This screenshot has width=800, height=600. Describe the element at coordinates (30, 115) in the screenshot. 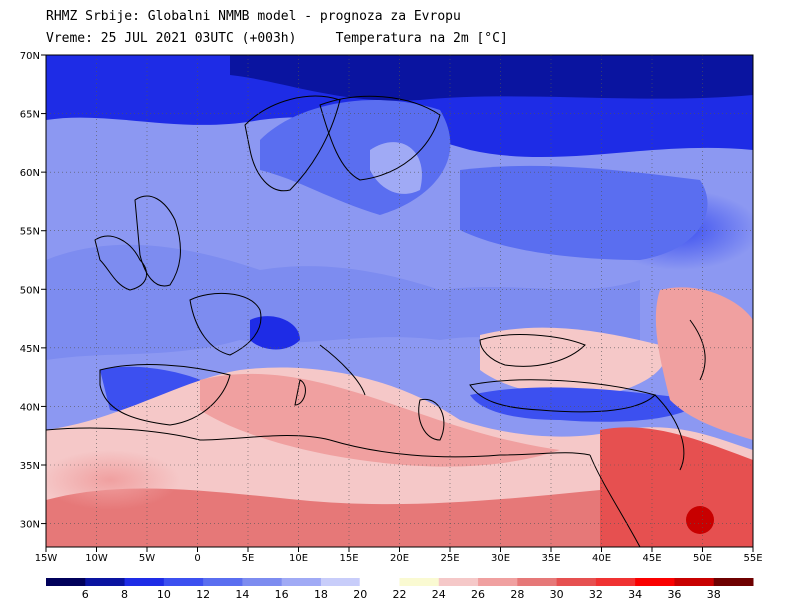

I see `lat-tick-label: 65N` at that location.